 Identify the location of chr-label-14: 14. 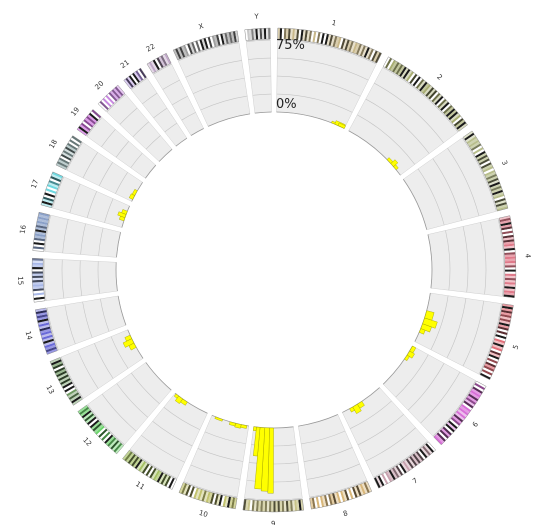
(29, 335).